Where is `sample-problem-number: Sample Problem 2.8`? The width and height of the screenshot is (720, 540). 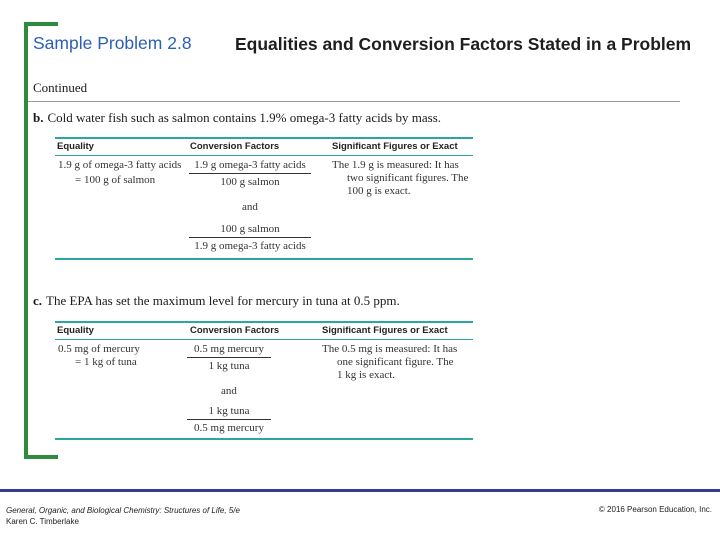
sample-problem-number: Sample Problem 2.8 is located at coordinates (112, 43).